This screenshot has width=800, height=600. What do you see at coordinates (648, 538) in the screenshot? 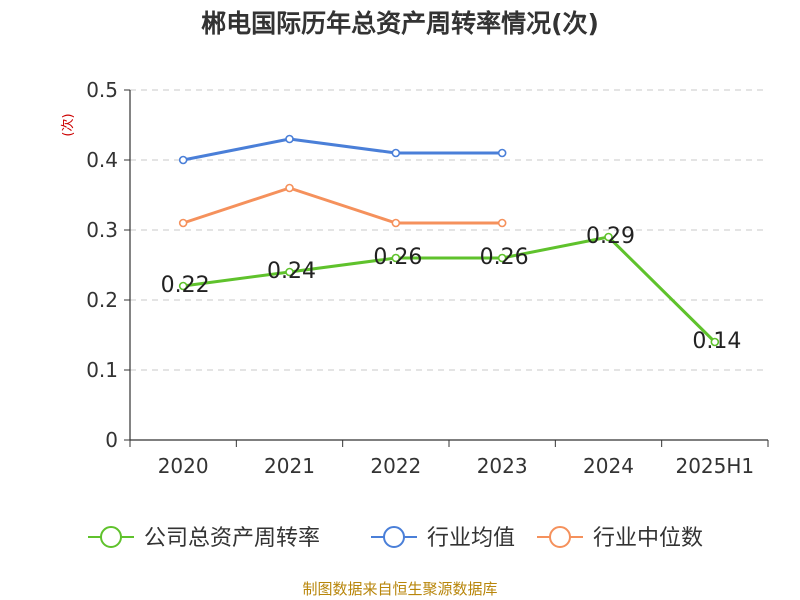
I see `legend-label: 行业中位数` at bounding box center [648, 538].